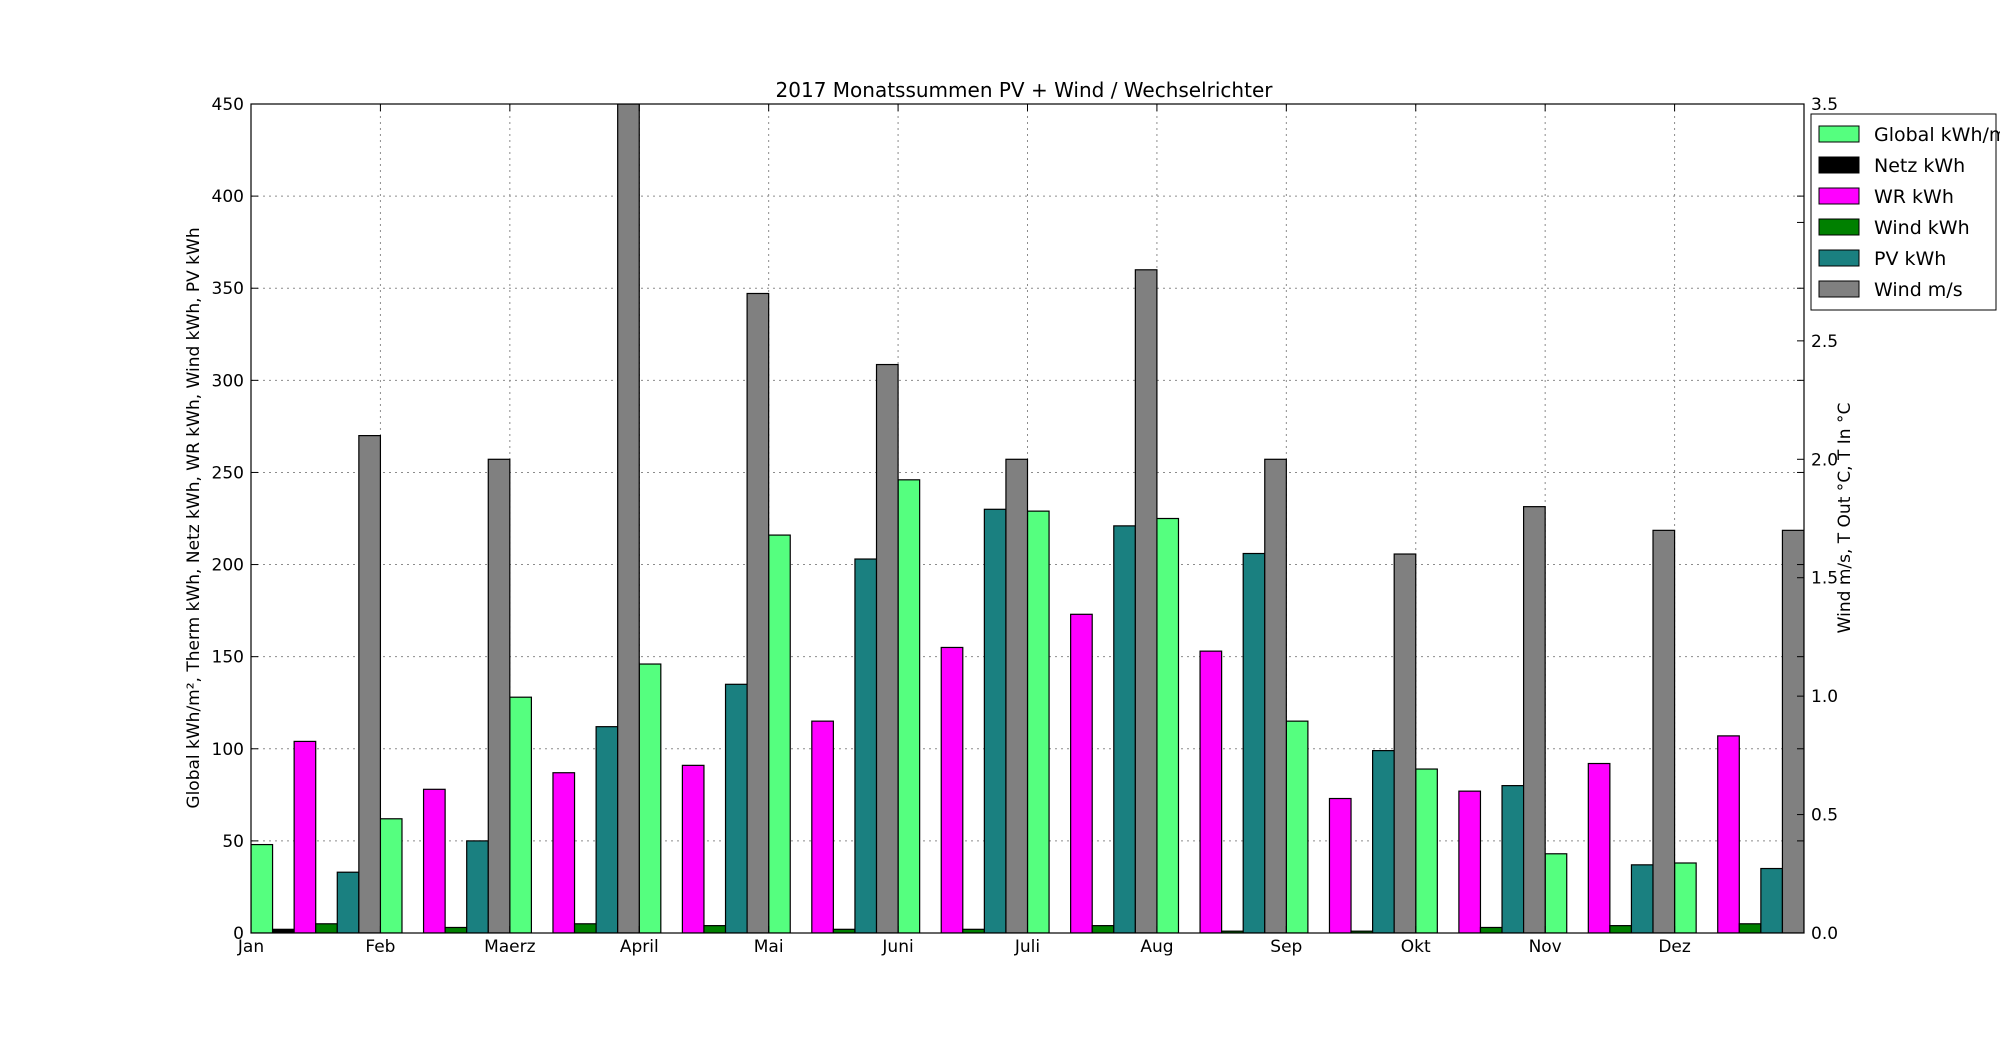  What do you see at coordinates (228, 473) in the screenshot?
I see `left-tick-label: 250` at bounding box center [228, 473].